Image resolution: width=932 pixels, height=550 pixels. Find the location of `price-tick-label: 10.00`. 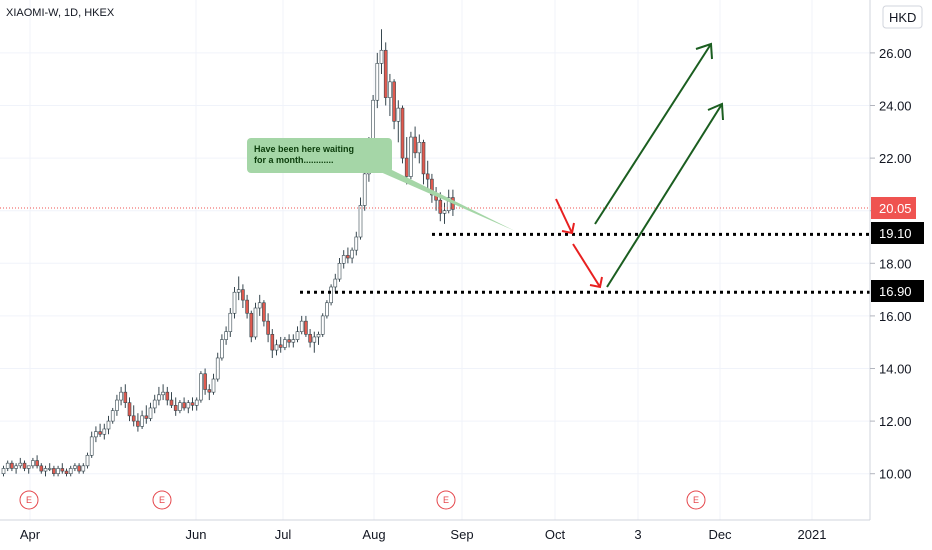

price-tick-label: 10.00 is located at coordinates (895, 474).